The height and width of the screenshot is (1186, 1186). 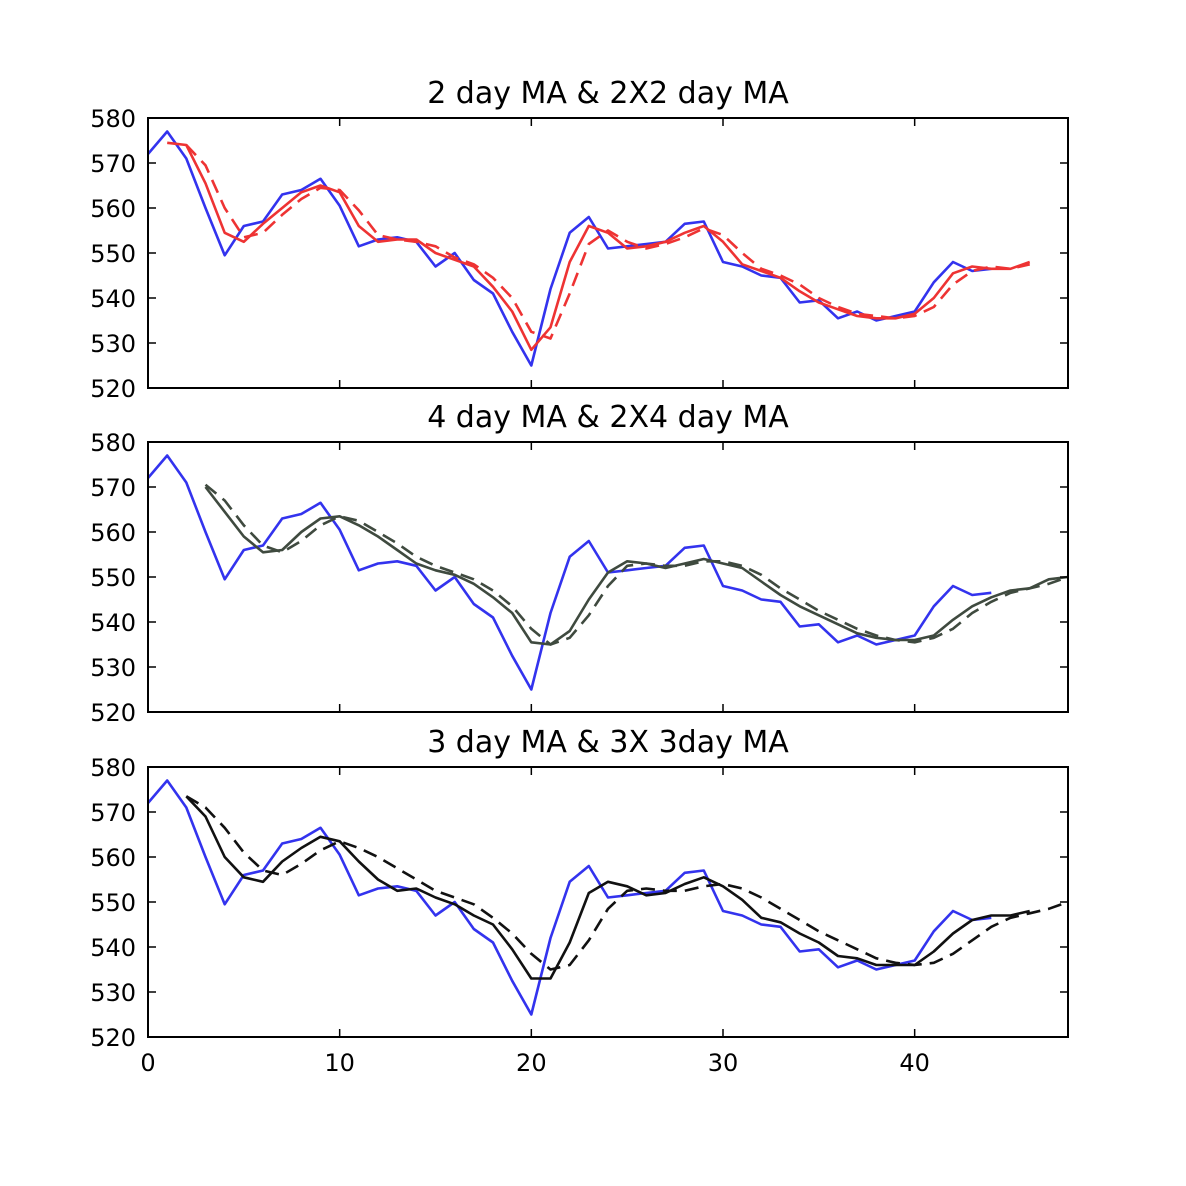 I want to click on chart-title: 2 day MA & 2X2 day MA, so click(x=608, y=93).